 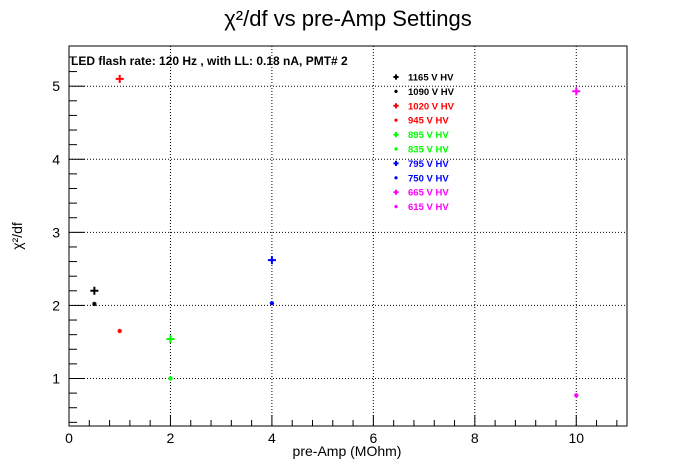 I want to click on y-tick-label: 2, so click(x=56, y=305).